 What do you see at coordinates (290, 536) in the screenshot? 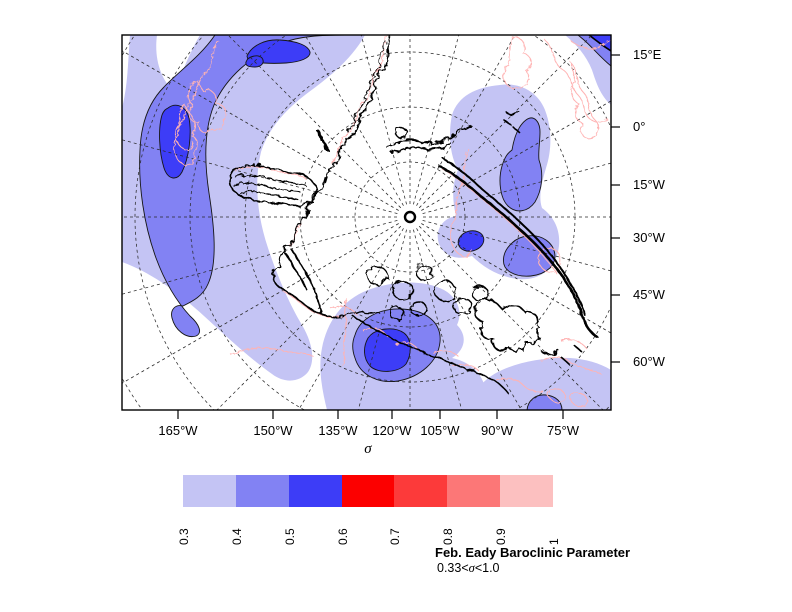
I see `colorbar-tick-label: 0.5` at bounding box center [290, 536].